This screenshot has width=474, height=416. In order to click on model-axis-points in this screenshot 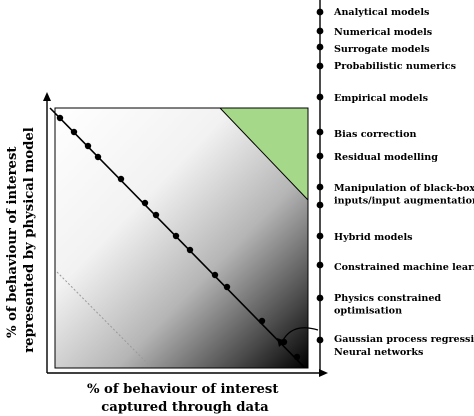, I will do `click(320, 176)`.